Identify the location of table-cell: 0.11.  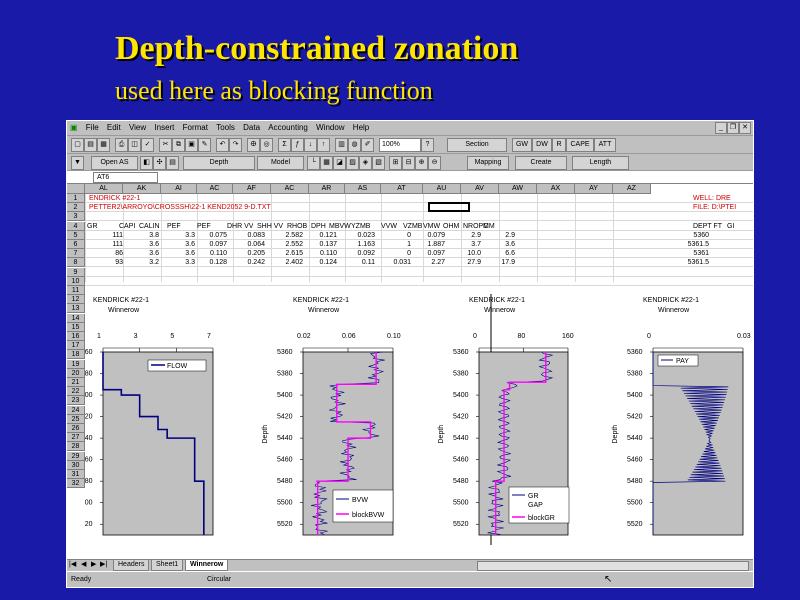
(368, 263).